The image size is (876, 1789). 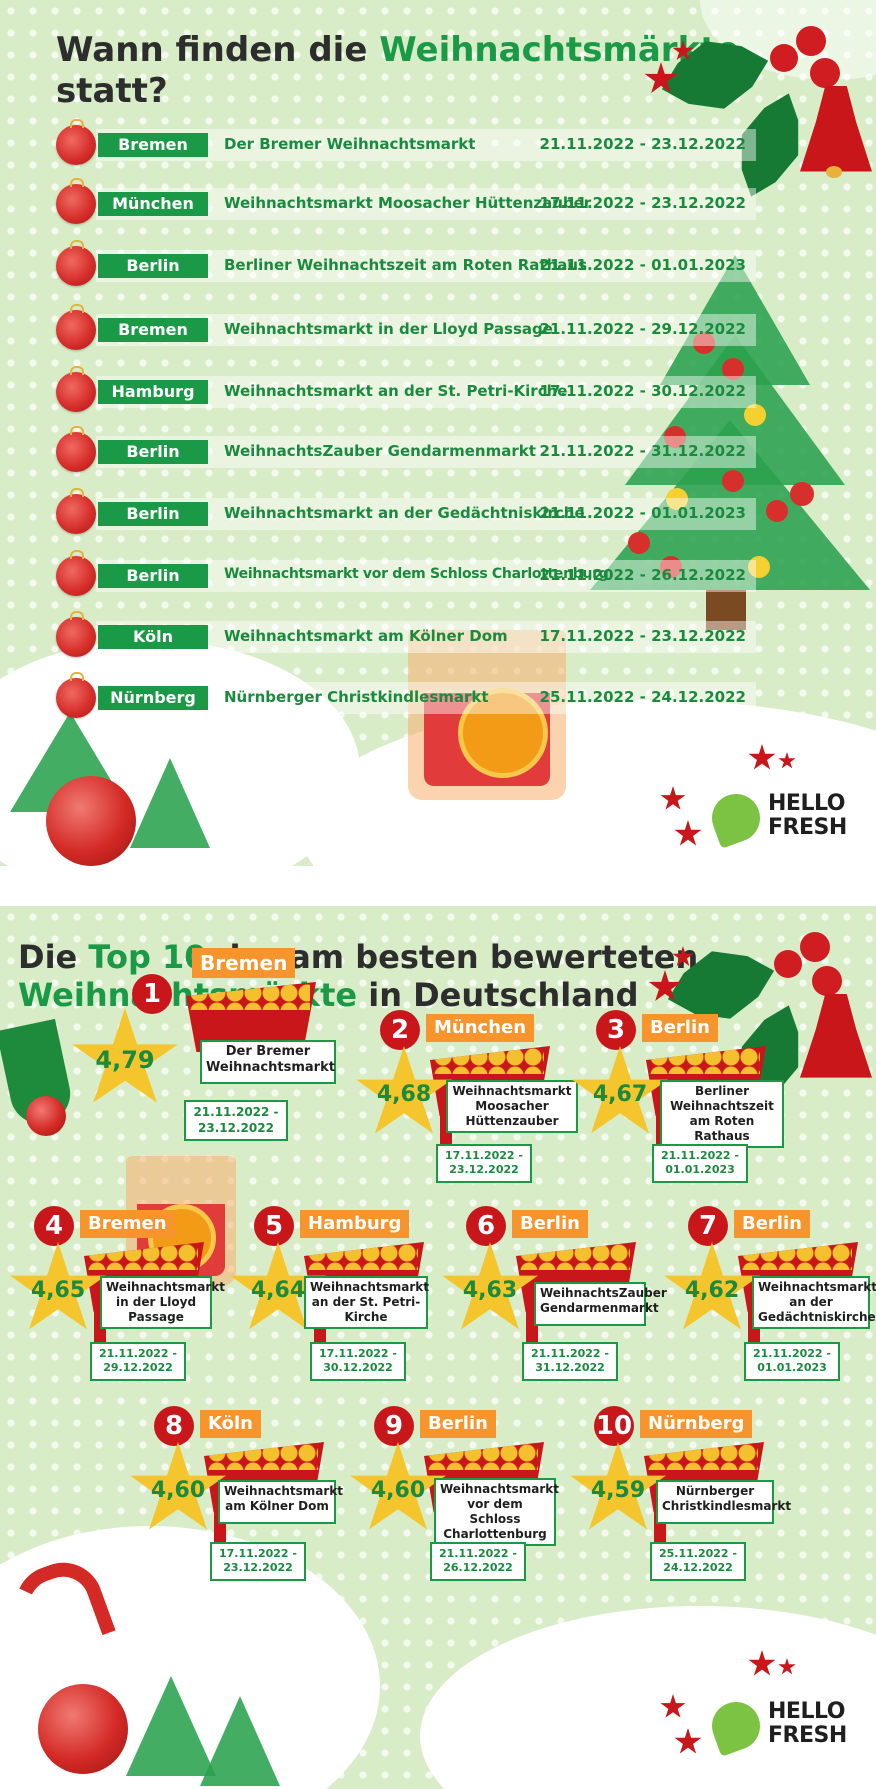 What do you see at coordinates (487, 715) in the screenshot?
I see `mulled-wine-glass-icon` at bounding box center [487, 715].